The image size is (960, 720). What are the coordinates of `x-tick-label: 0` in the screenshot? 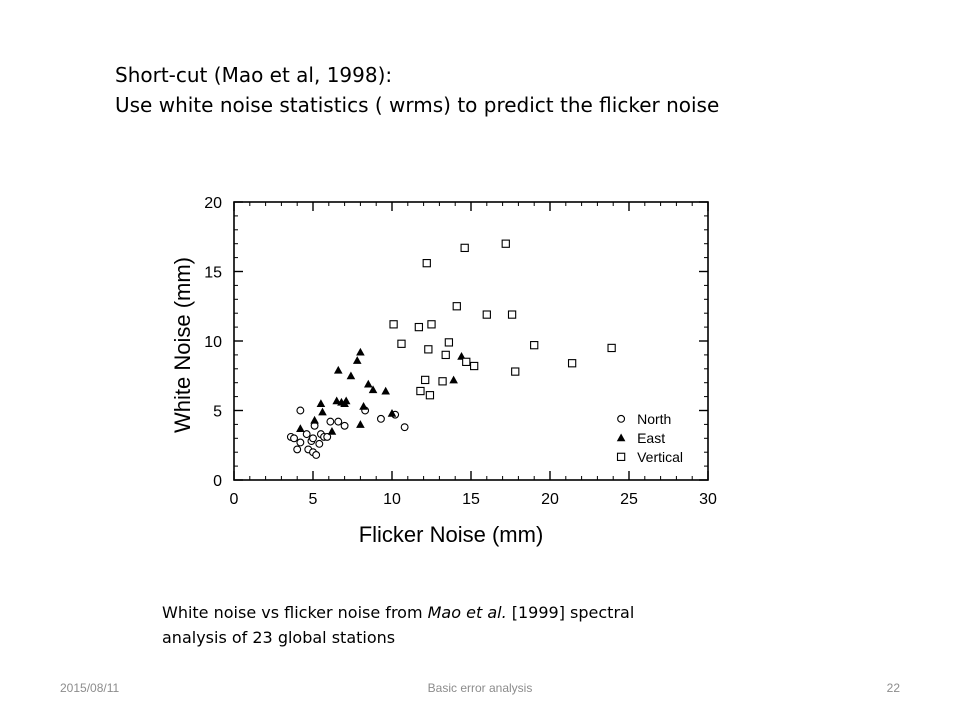 It's located at (234, 499).